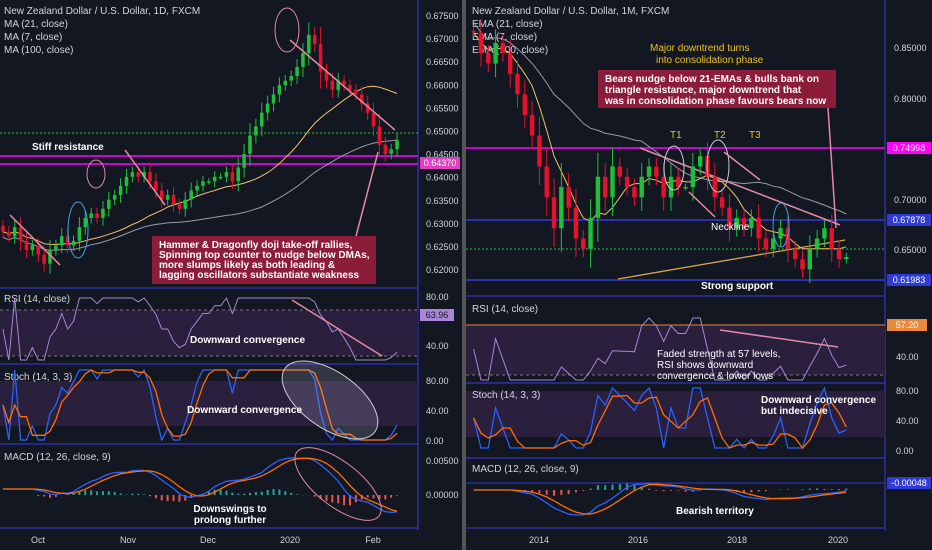  What do you see at coordinates (720, 135) in the screenshot?
I see `right-t2-label: T2` at bounding box center [720, 135].